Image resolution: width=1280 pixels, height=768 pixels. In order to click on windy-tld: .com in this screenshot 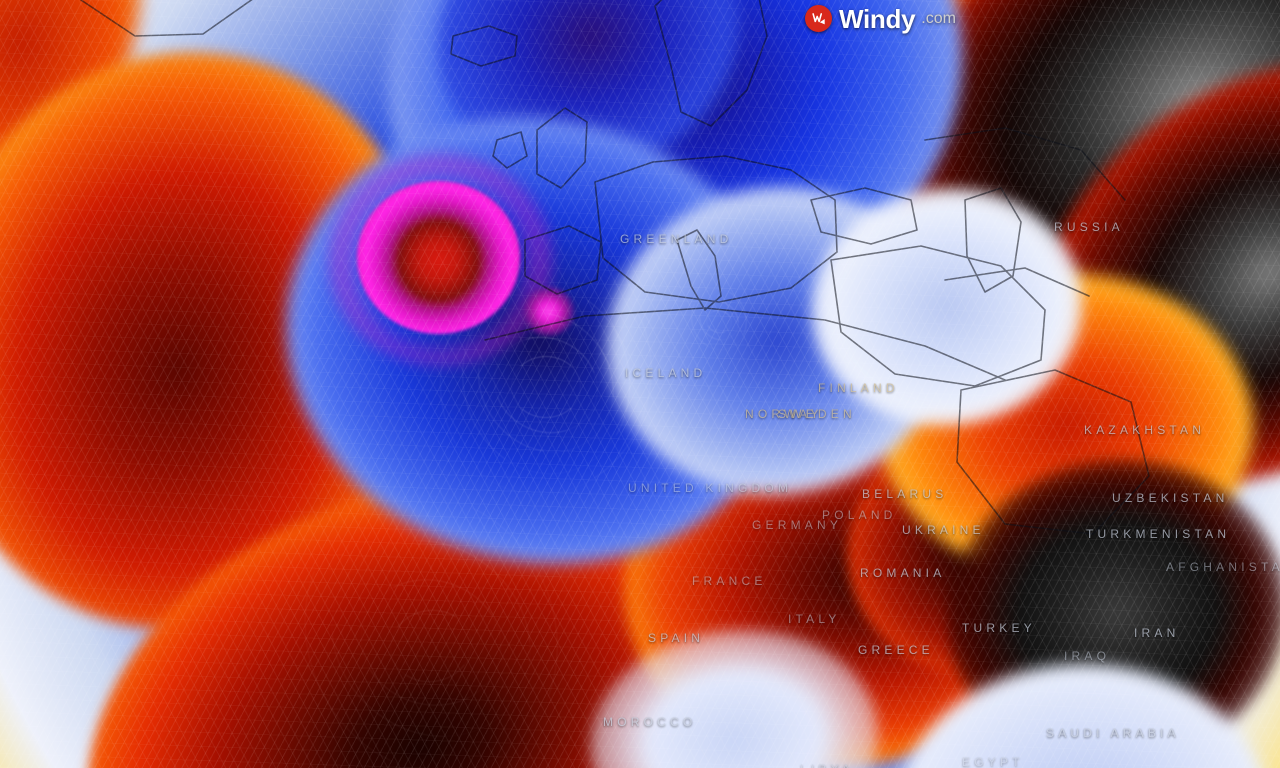, I will do `click(938, 18)`.